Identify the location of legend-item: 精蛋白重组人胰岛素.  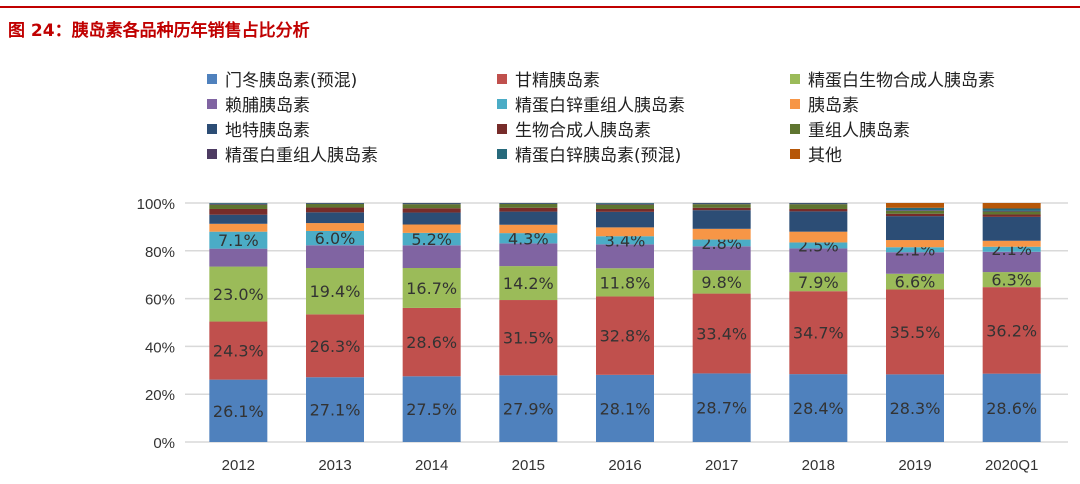
(292, 153).